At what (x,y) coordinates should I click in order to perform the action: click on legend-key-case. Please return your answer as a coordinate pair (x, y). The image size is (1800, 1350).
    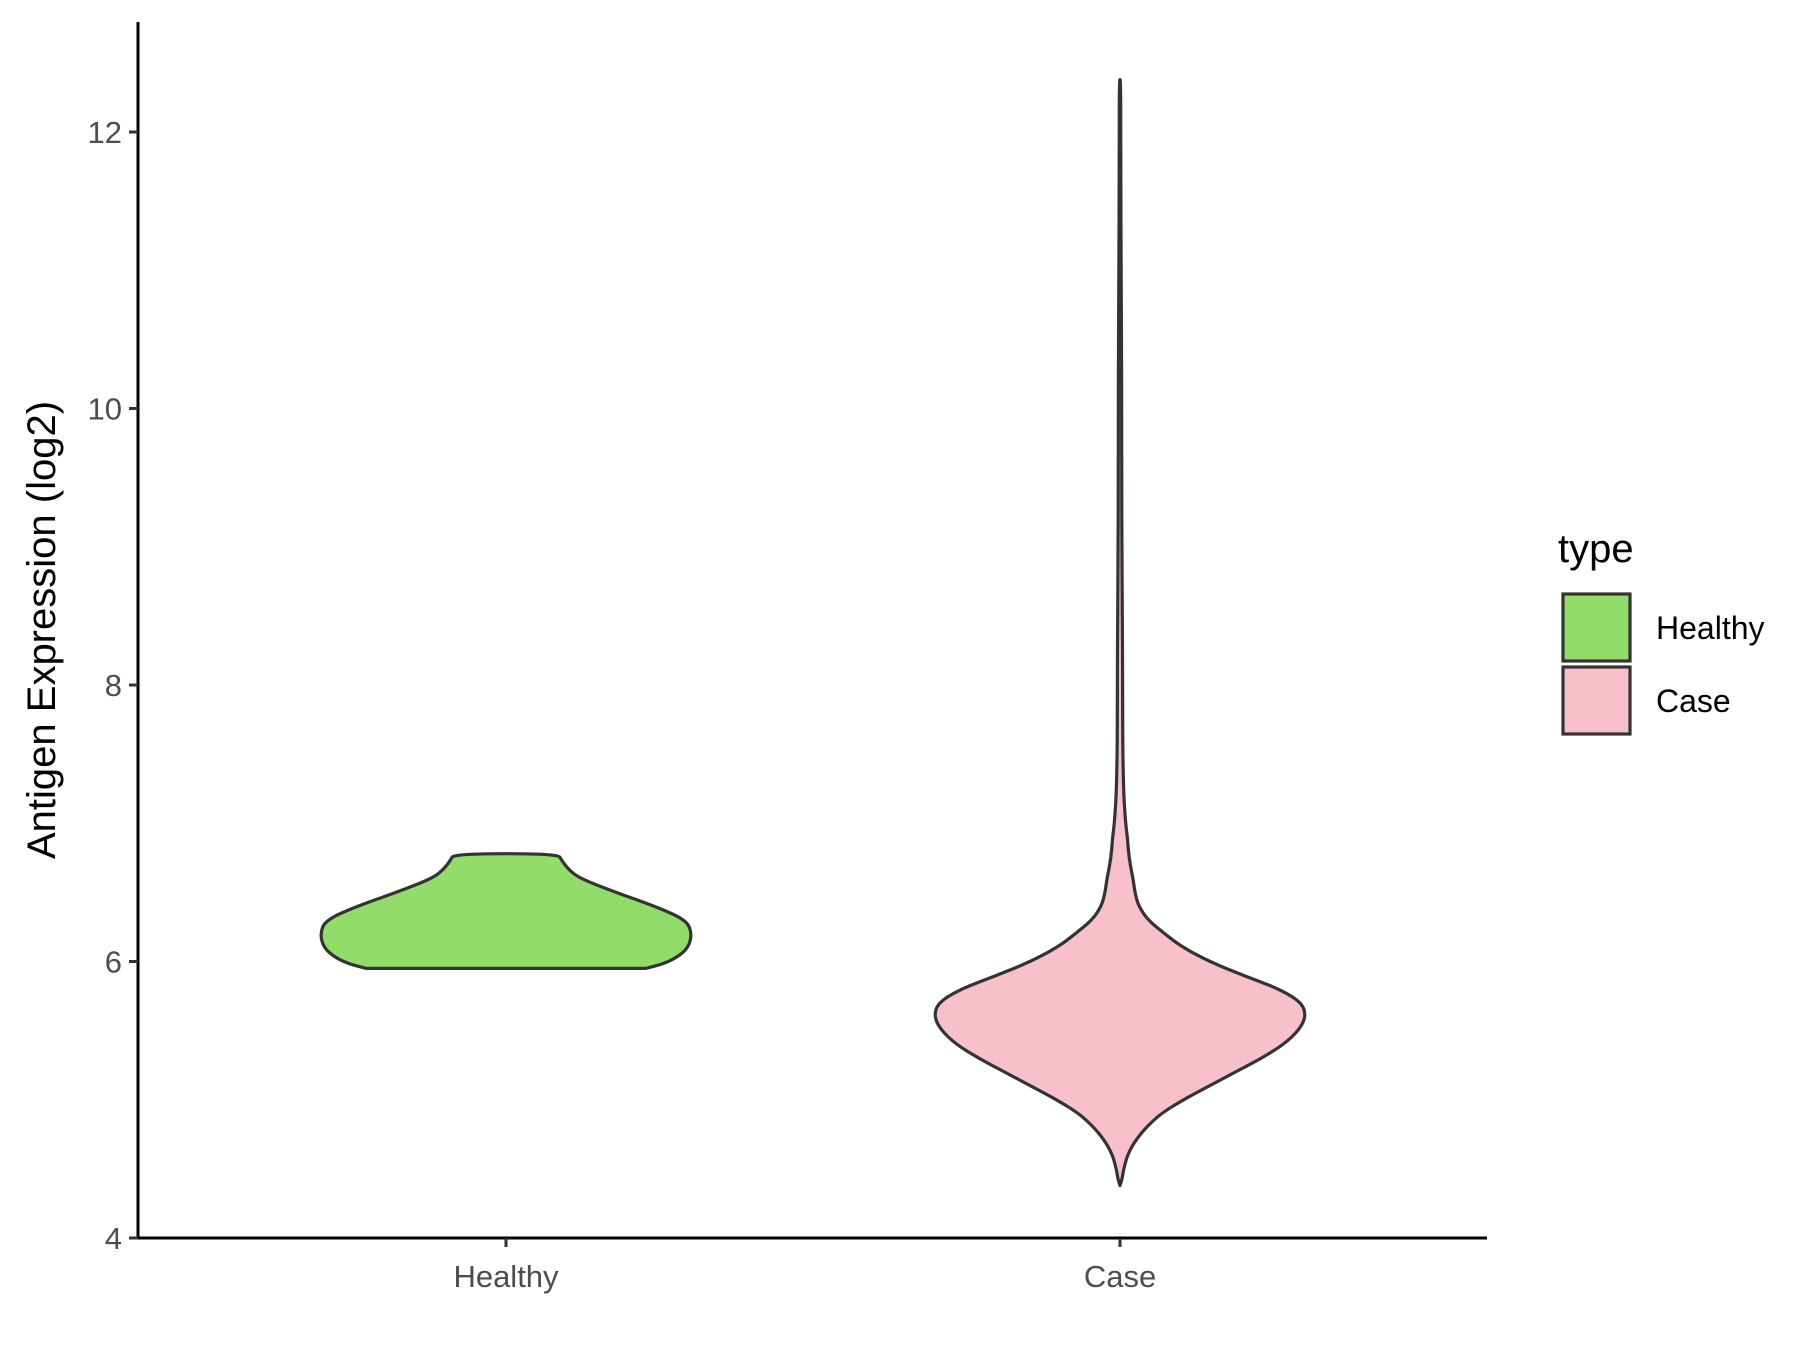
    Looking at the image, I should click on (1596, 700).